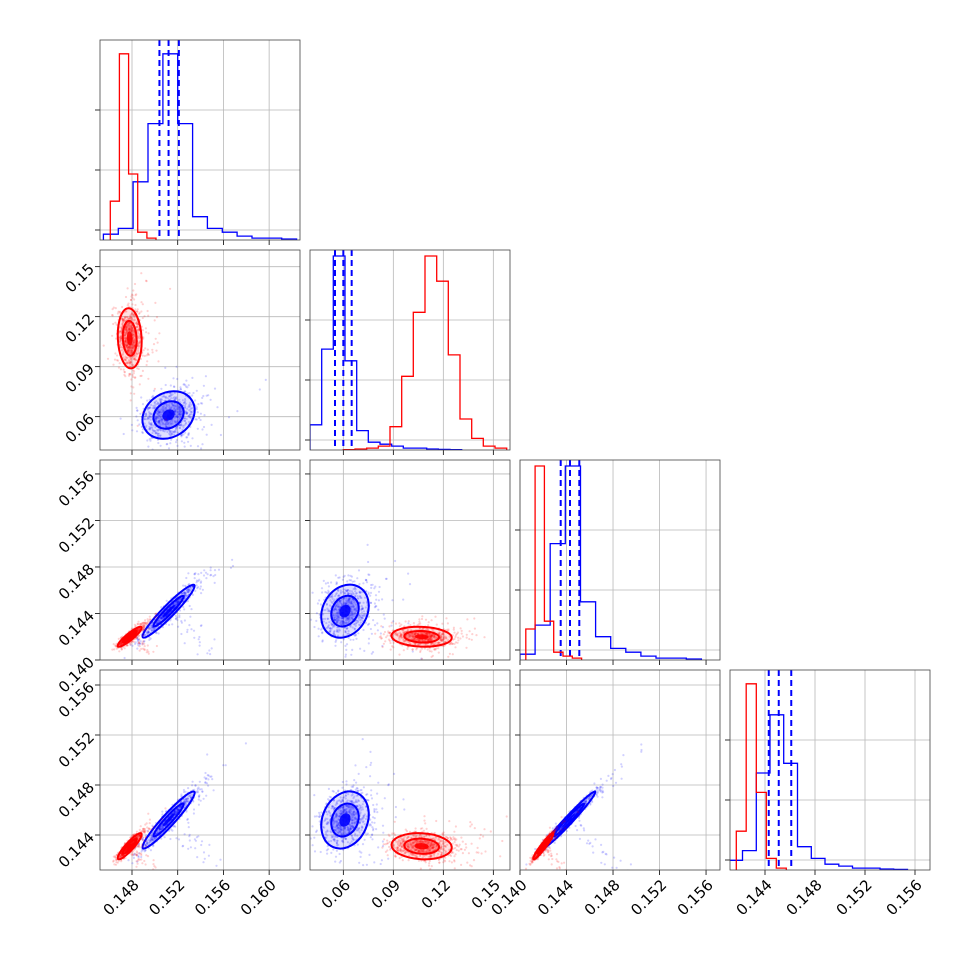 Image resolution: width=970 pixels, height=970 pixels. What do you see at coordinates (166, 897) in the screenshot?
I see `x-tick-label: 0.152` at bounding box center [166, 897].